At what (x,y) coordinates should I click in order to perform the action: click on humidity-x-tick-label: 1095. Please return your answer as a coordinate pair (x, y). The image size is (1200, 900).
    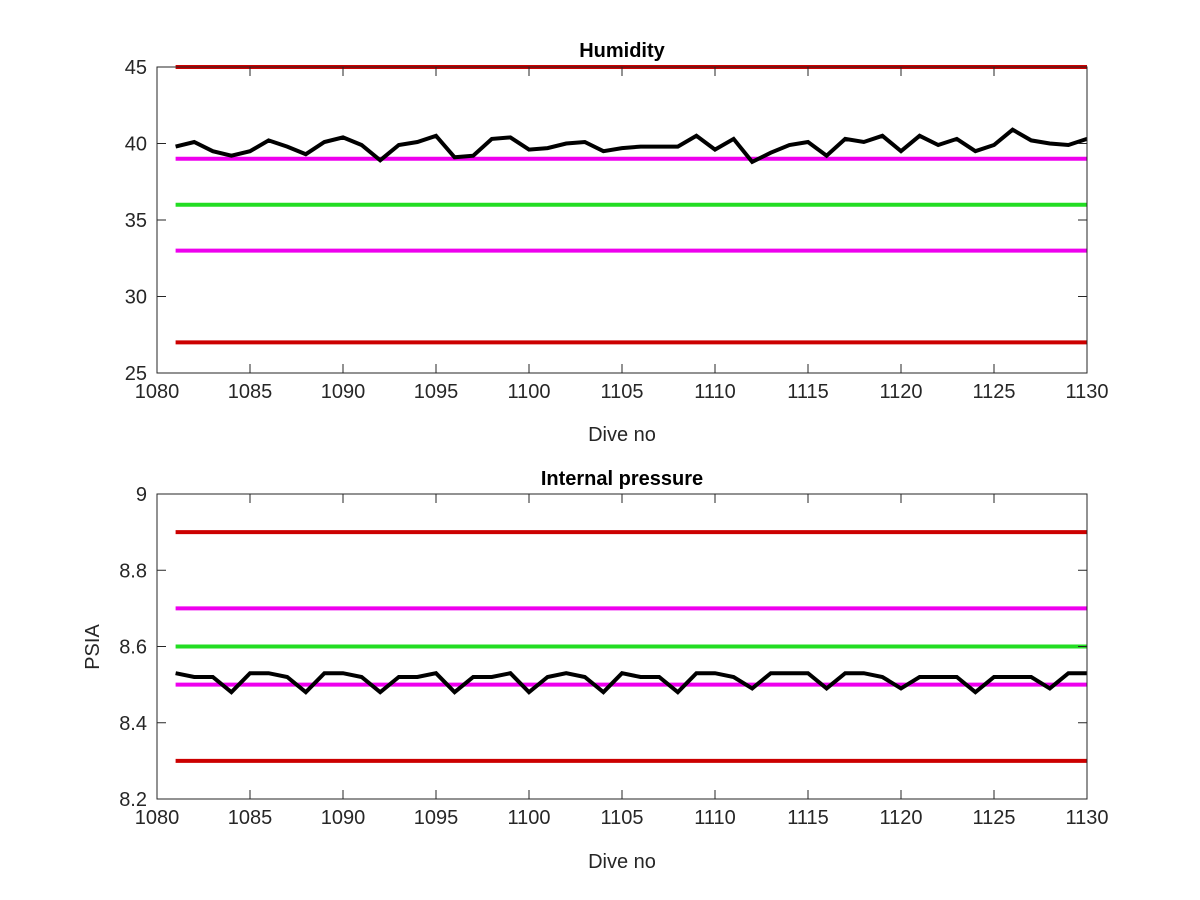
    Looking at the image, I should click on (436, 392).